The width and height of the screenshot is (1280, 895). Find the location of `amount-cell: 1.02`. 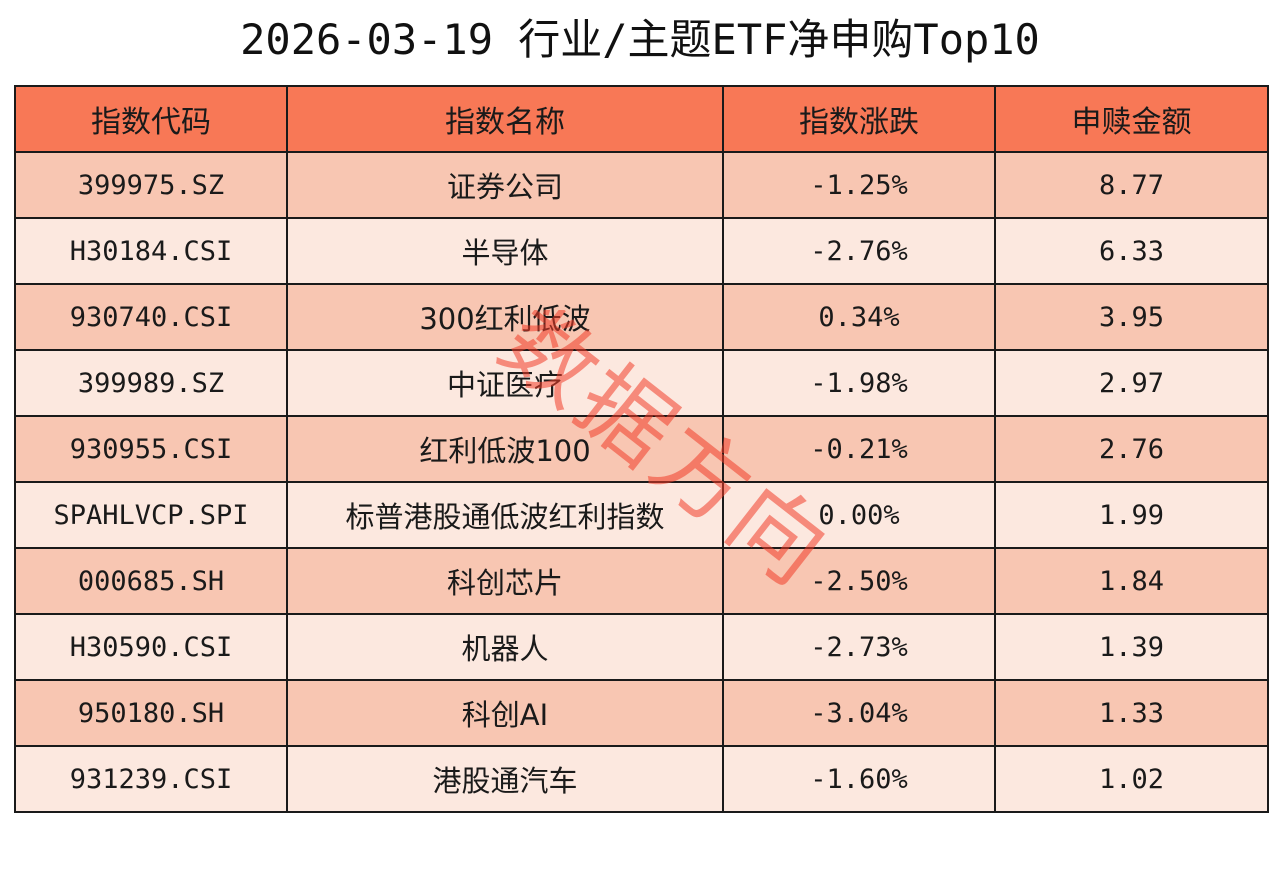

amount-cell: 1.02 is located at coordinates (1131, 779).